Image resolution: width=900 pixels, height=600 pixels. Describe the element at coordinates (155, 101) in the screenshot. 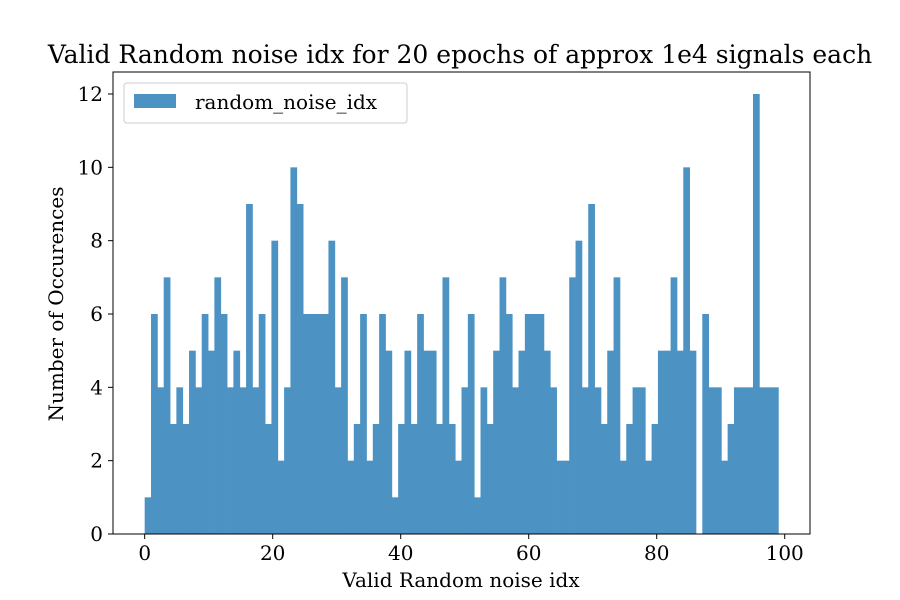

I see `legend-swatch` at that location.